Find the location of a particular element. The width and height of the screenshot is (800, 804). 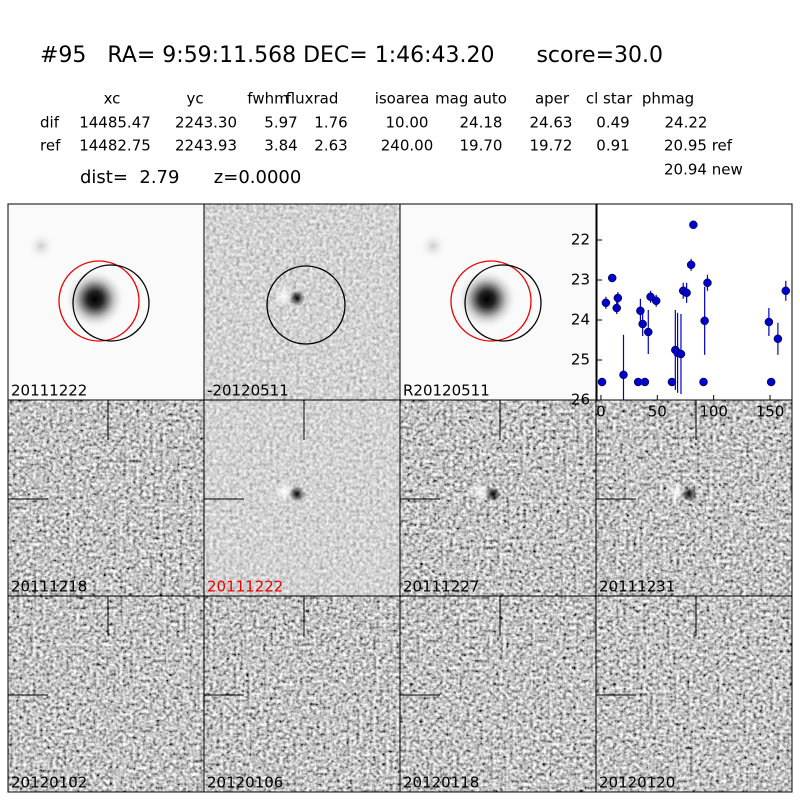

table-cell: 24.22 is located at coordinates (686, 123).